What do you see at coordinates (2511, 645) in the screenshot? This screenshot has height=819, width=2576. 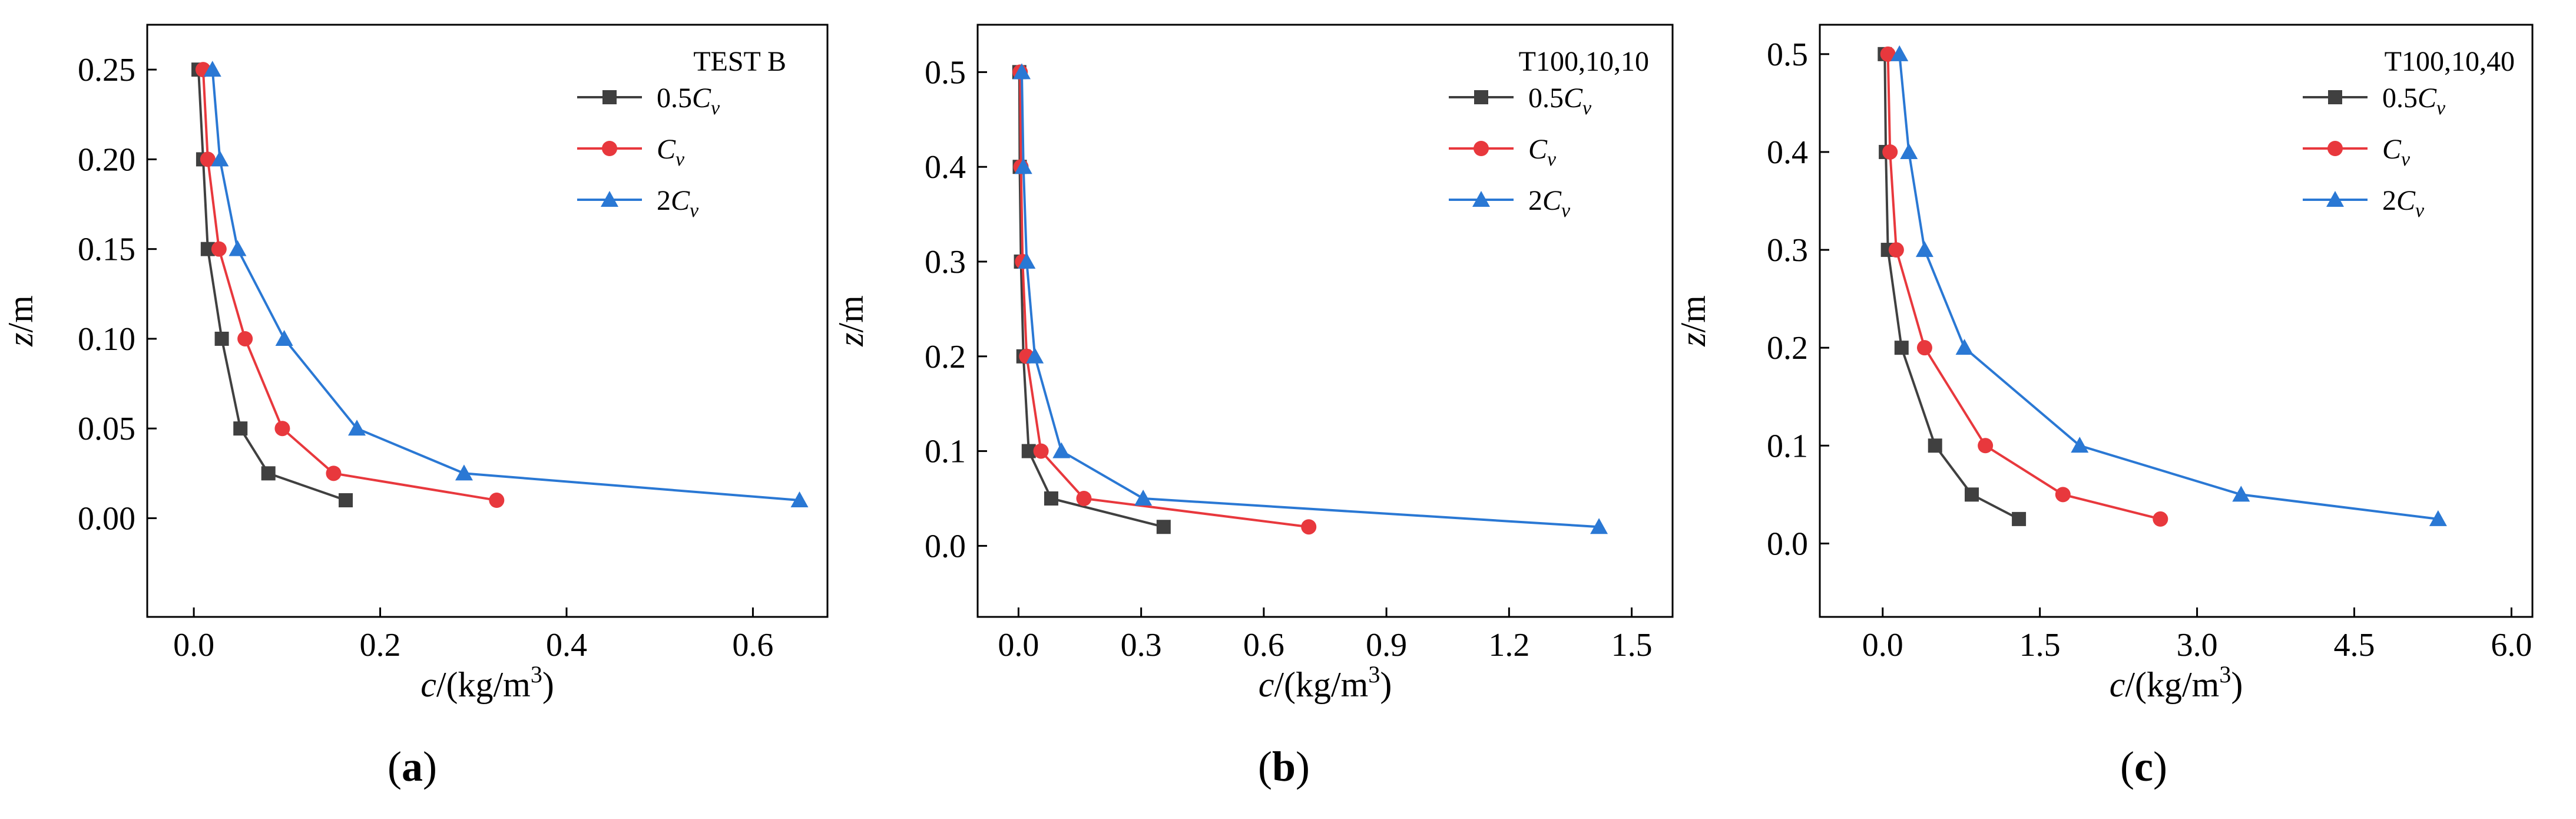 I see `x-tick-label: 6.0` at bounding box center [2511, 645].